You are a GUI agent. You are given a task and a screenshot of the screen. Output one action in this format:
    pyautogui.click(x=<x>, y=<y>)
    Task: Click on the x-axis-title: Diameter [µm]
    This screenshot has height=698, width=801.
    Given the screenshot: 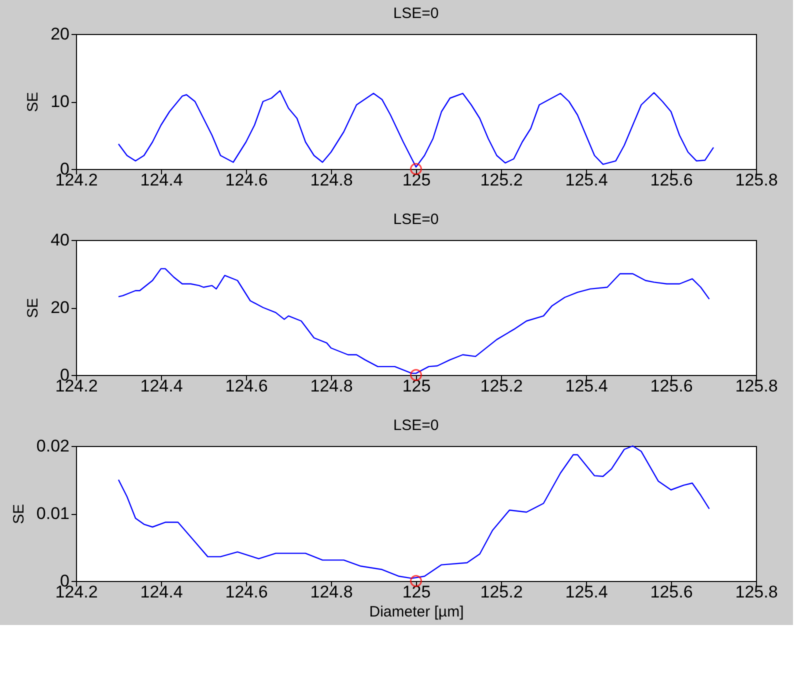 What is the action you would take?
    pyautogui.click(x=416, y=612)
    